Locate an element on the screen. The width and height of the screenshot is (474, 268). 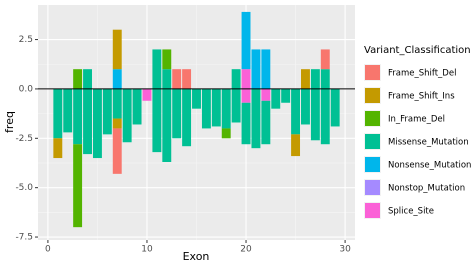
legend-label: Frame_Shift_Ins is located at coordinates (421, 97).